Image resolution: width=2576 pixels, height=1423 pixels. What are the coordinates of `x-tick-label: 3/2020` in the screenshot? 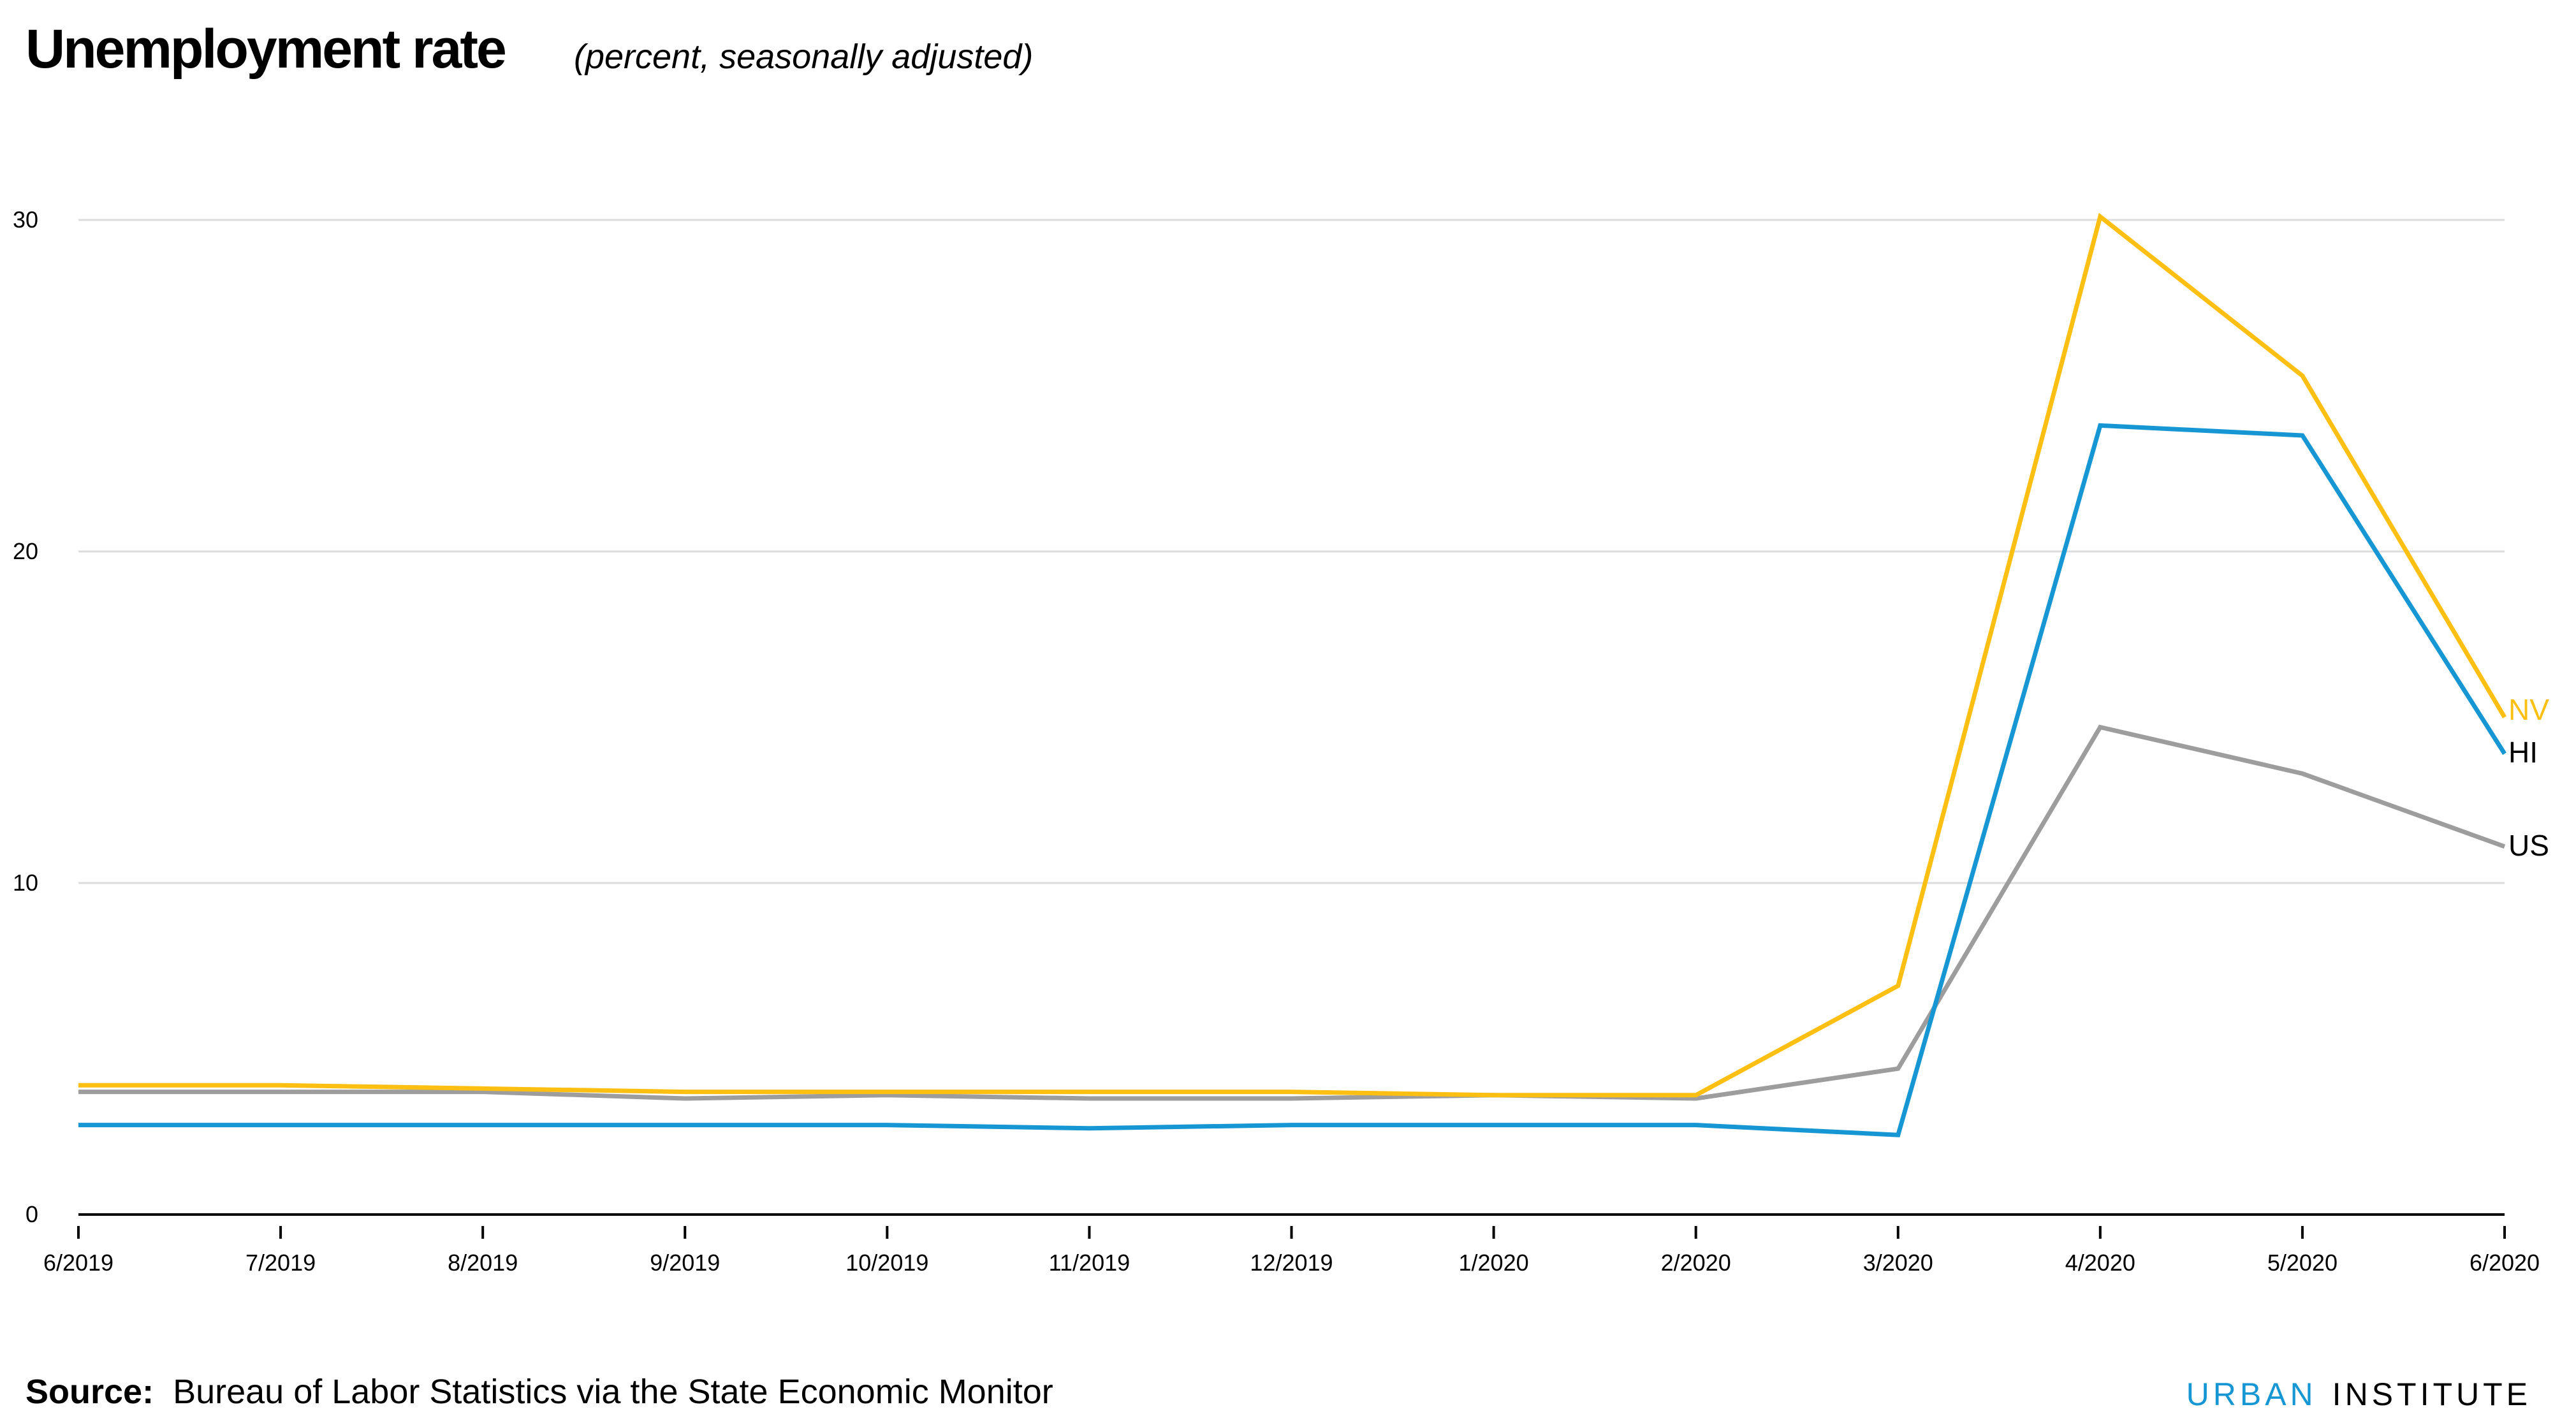 It's located at (1898, 1263).